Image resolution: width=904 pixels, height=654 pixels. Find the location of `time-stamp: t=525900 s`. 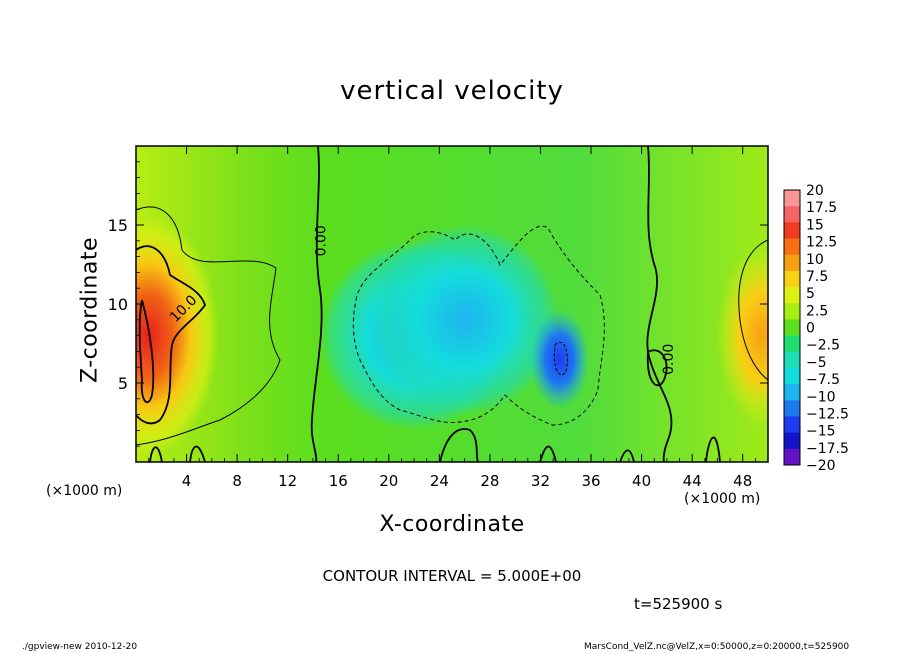

time-stamp: t=525900 s is located at coordinates (678, 604).